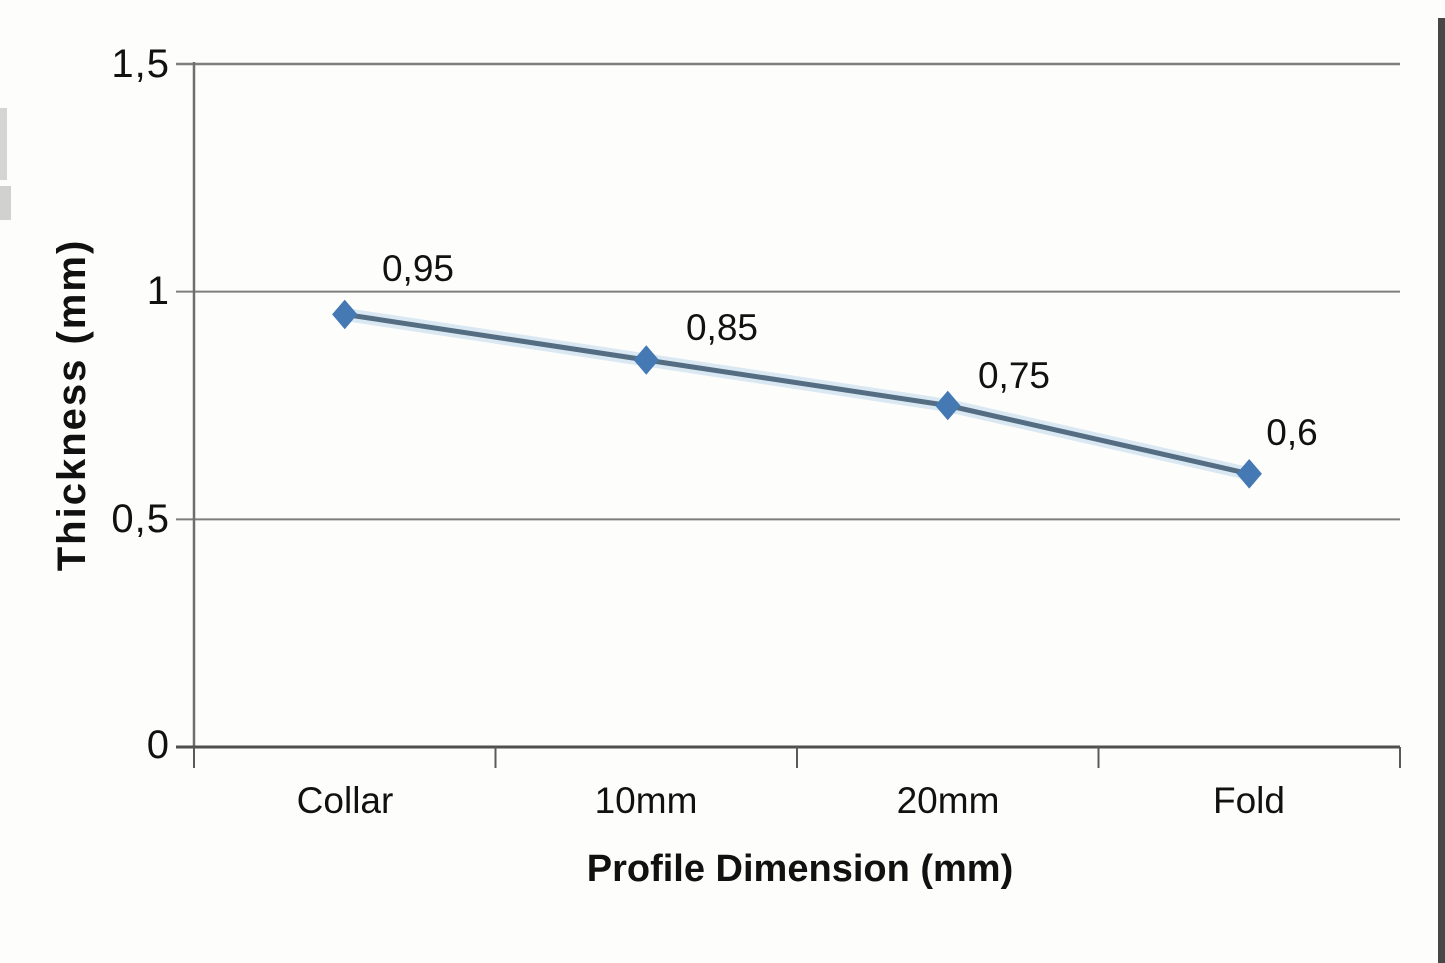  What do you see at coordinates (140, 64) in the screenshot?
I see `y-tick-label-1-5: 1,5` at bounding box center [140, 64].